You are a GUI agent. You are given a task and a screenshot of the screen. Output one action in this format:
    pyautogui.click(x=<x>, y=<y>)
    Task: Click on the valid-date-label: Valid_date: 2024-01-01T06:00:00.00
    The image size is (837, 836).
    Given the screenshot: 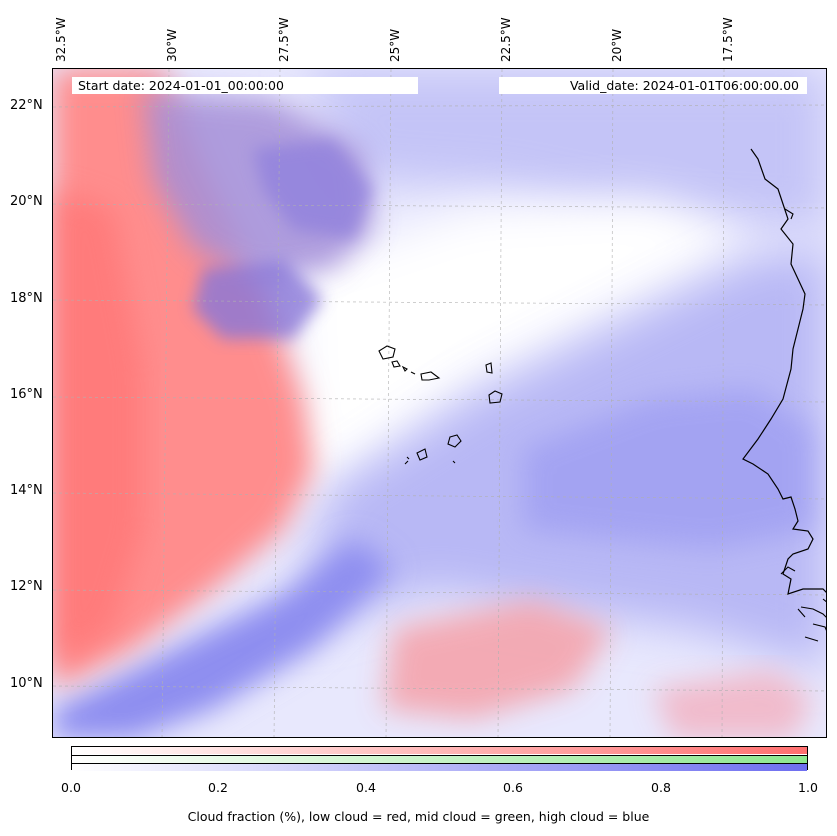 What is the action you would take?
    pyautogui.click(x=653, y=85)
    